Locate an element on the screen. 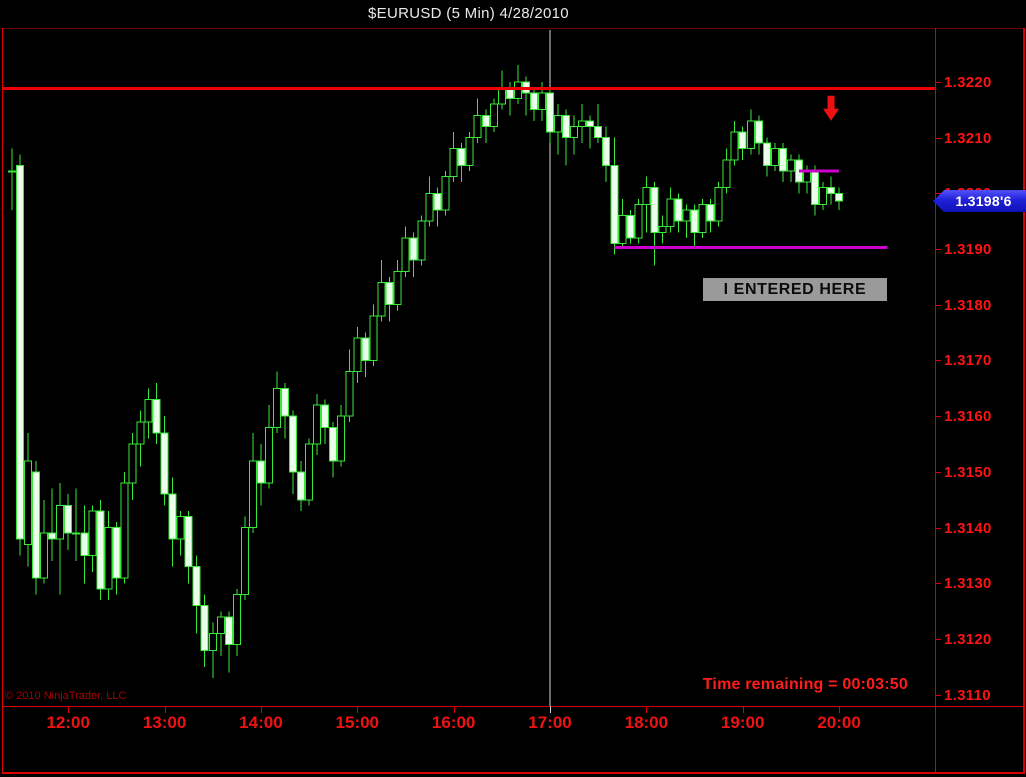 The height and width of the screenshot is (777, 1026). time-tick-label: 14:00 is located at coordinates (261, 722).